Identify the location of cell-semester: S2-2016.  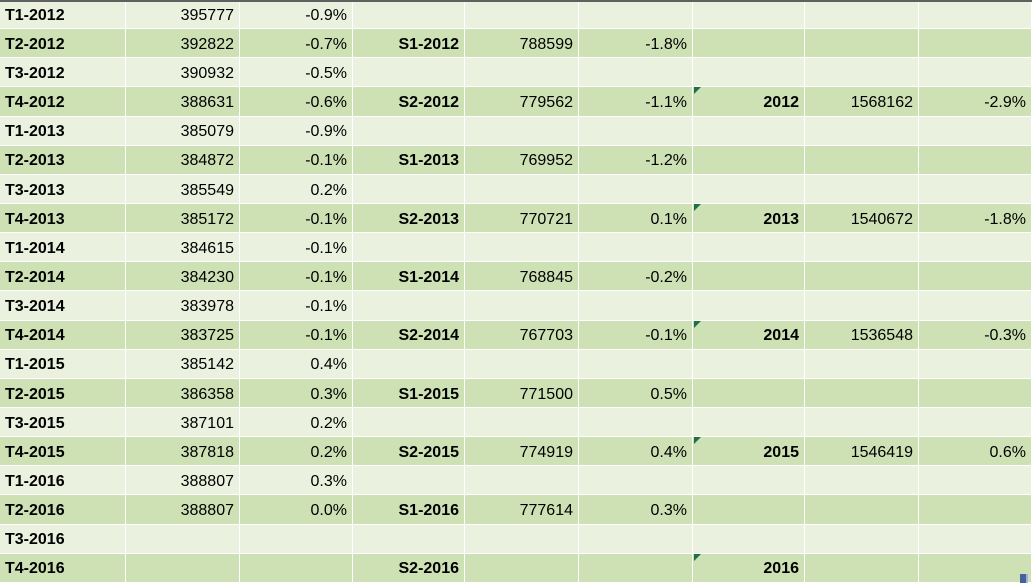
(409, 568).